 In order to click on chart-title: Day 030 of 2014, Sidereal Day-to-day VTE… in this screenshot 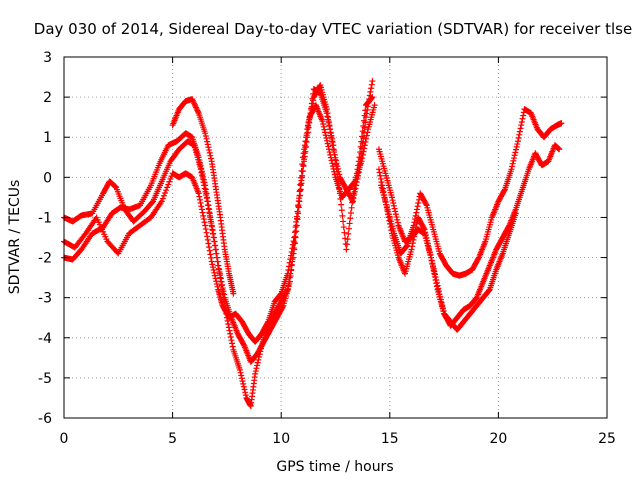, I will do `click(333, 29)`.